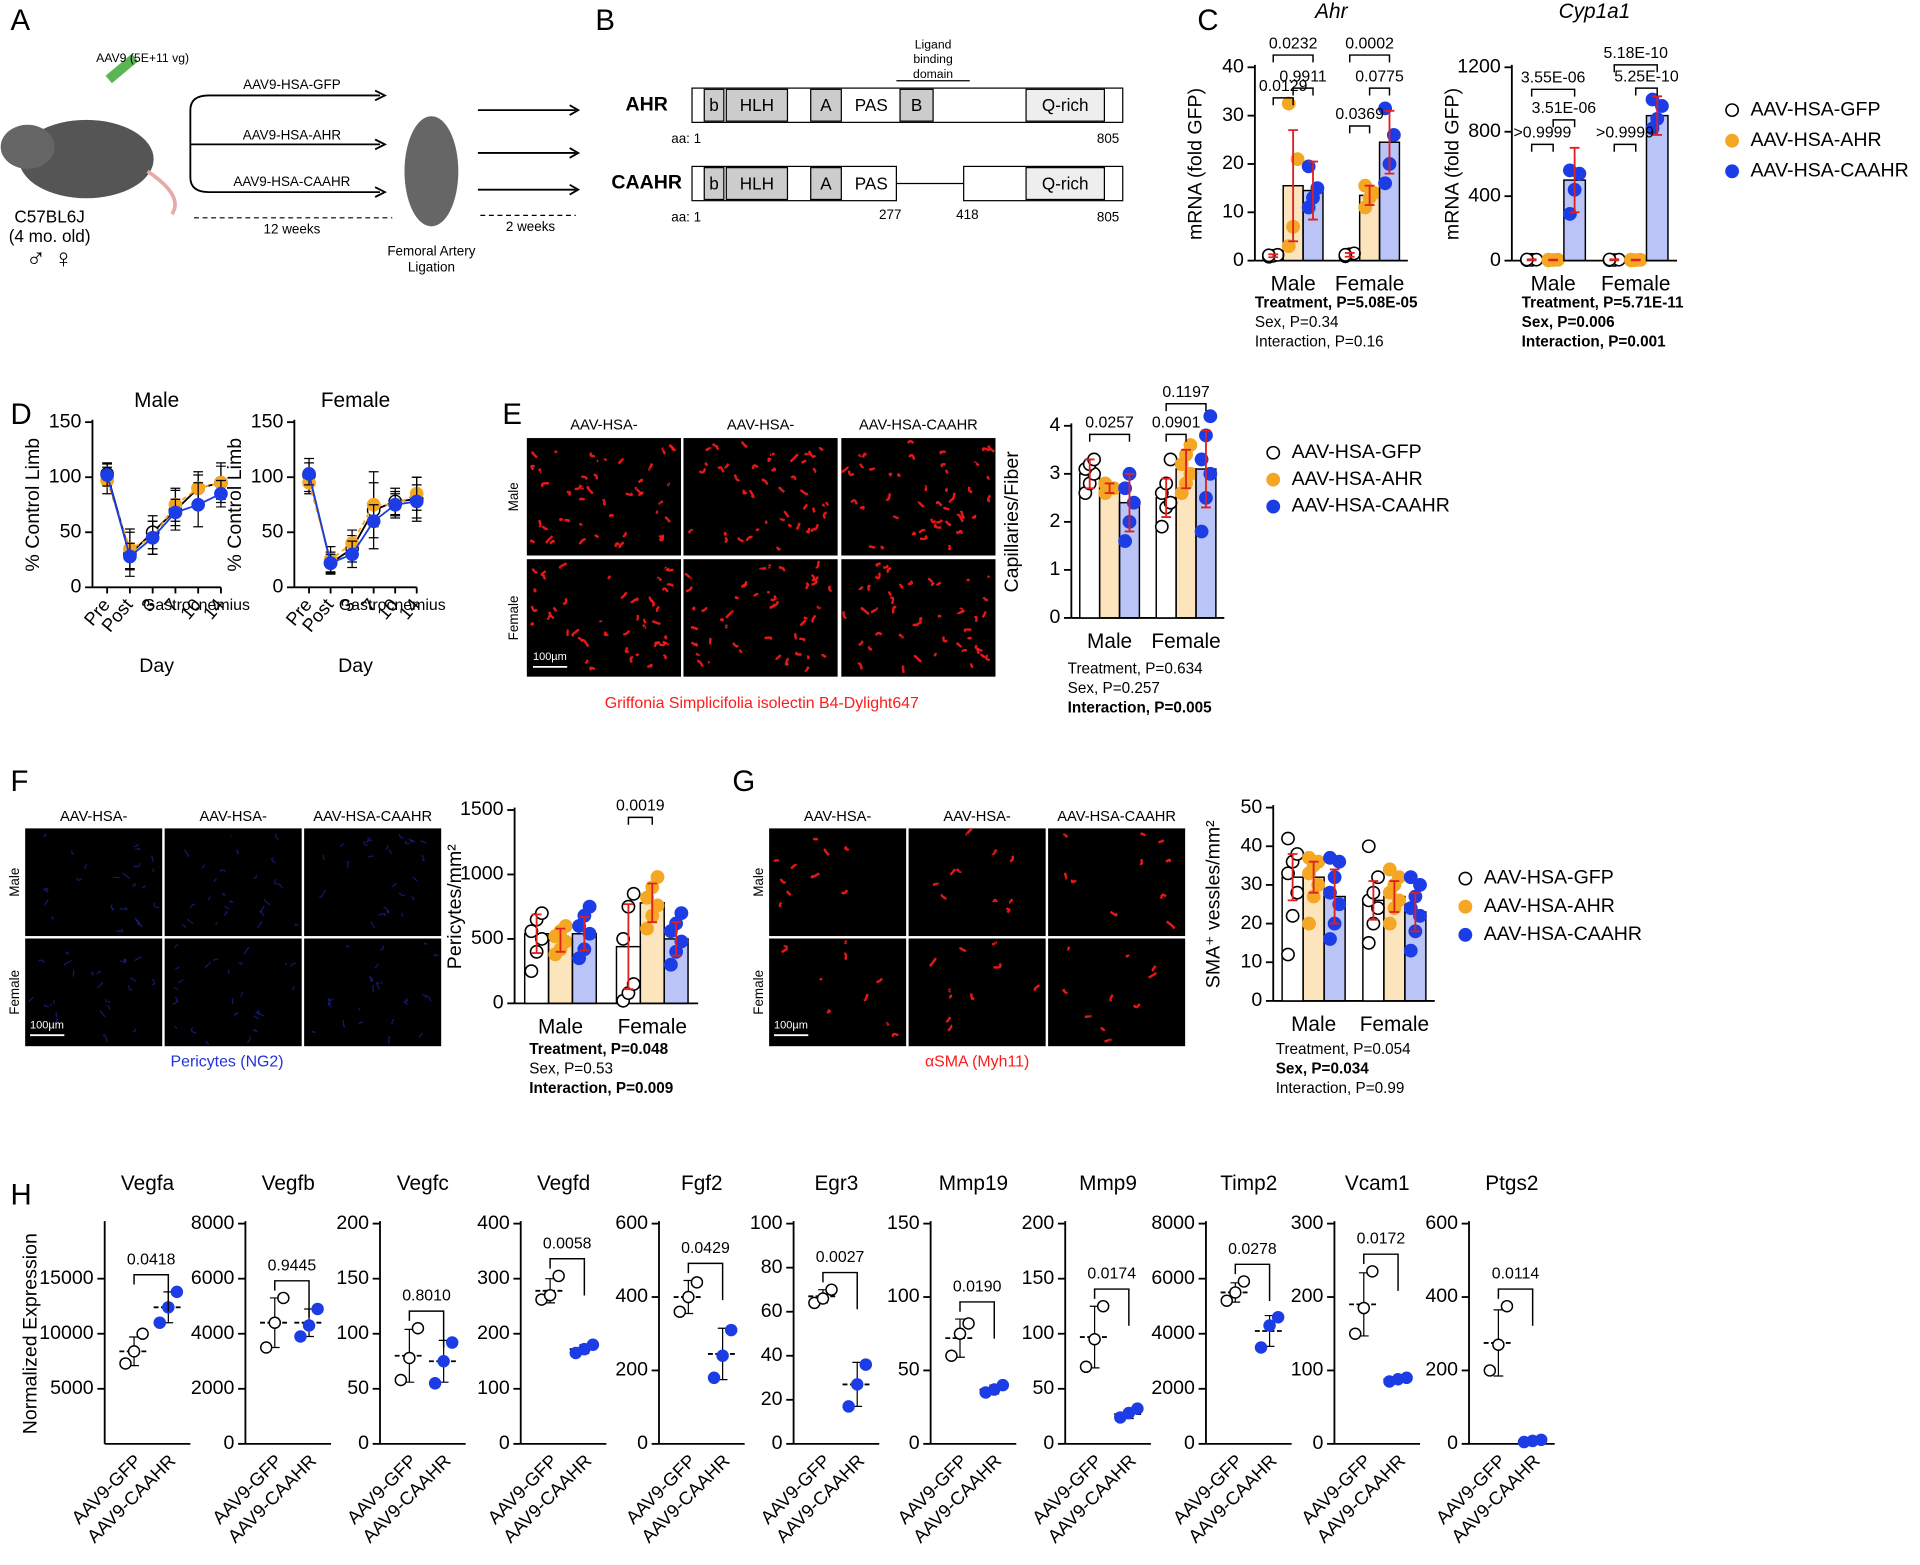  I want to click on domain-label: Q-rich, so click(1065, 105).